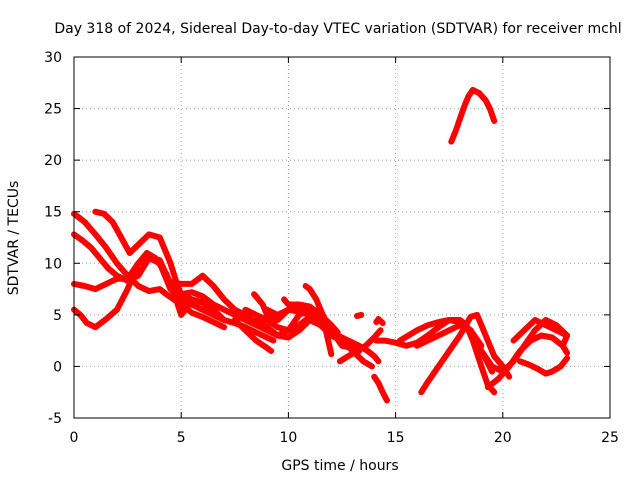  What do you see at coordinates (288, 438) in the screenshot?
I see `x-tick-label: 10` at bounding box center [288, 438].